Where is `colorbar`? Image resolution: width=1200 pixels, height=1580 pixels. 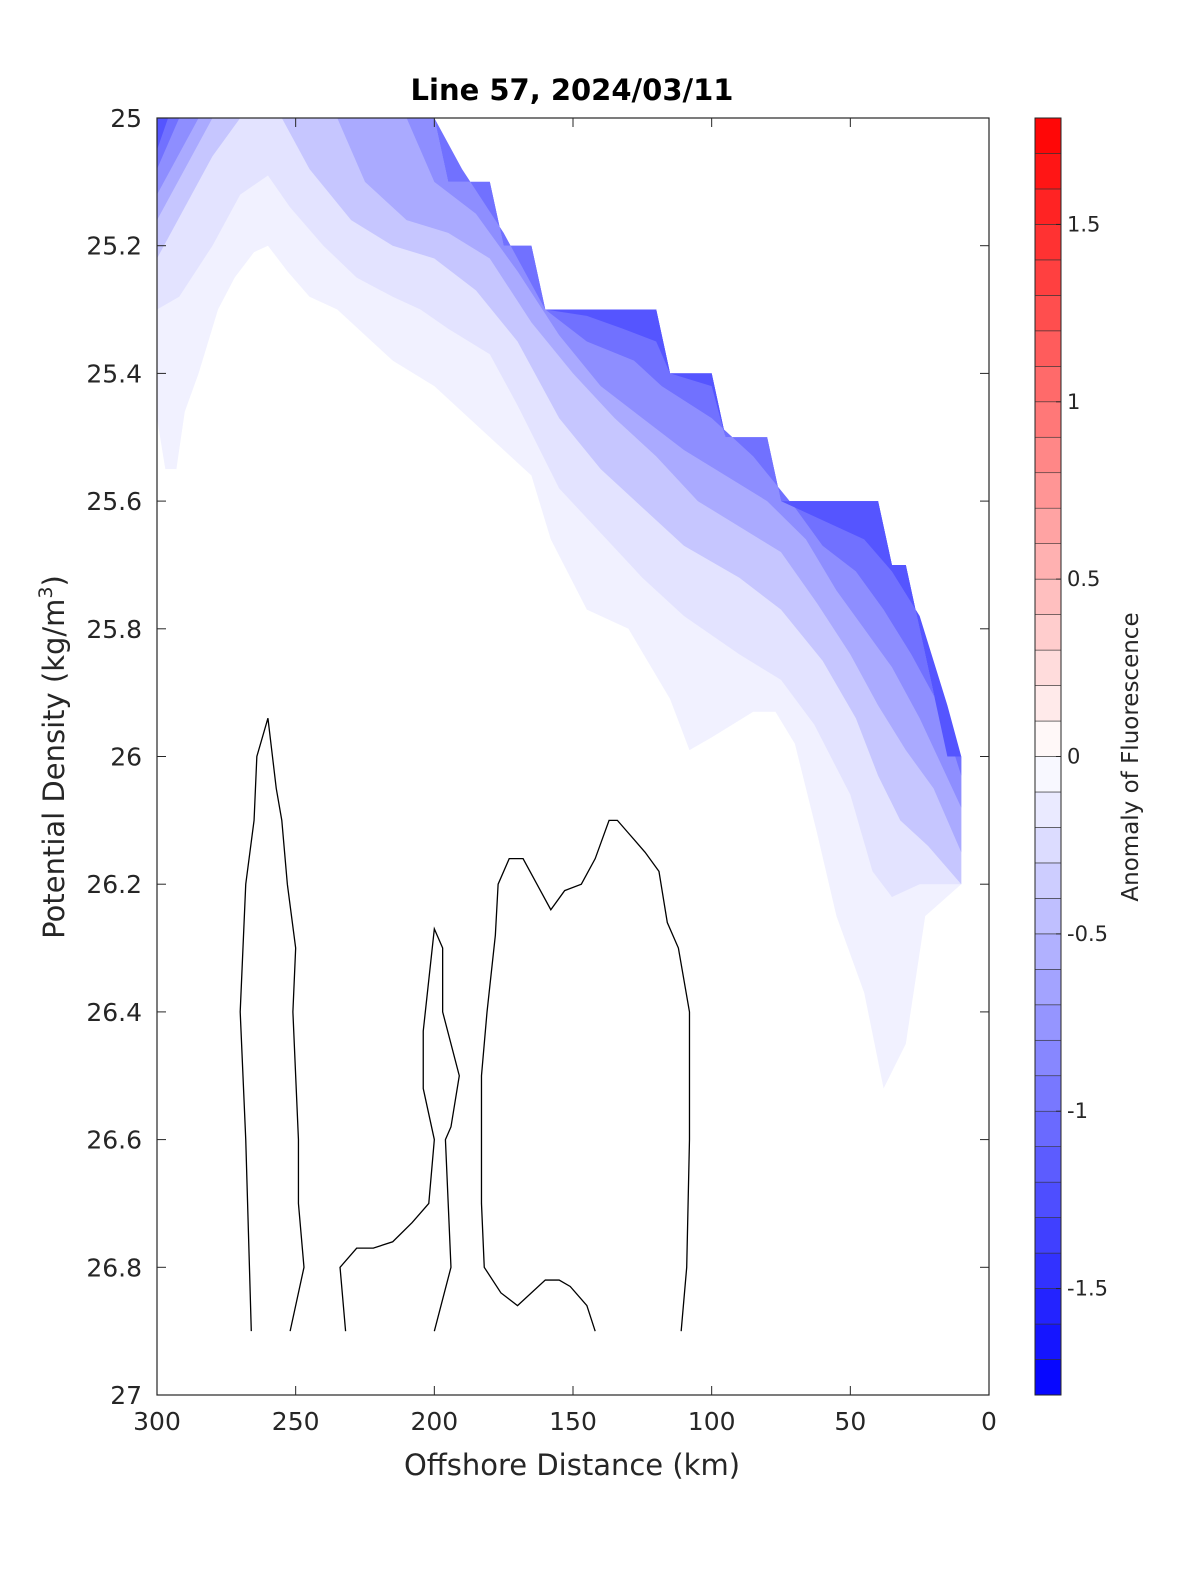 colorbar is located at coordinates (1048, 756).